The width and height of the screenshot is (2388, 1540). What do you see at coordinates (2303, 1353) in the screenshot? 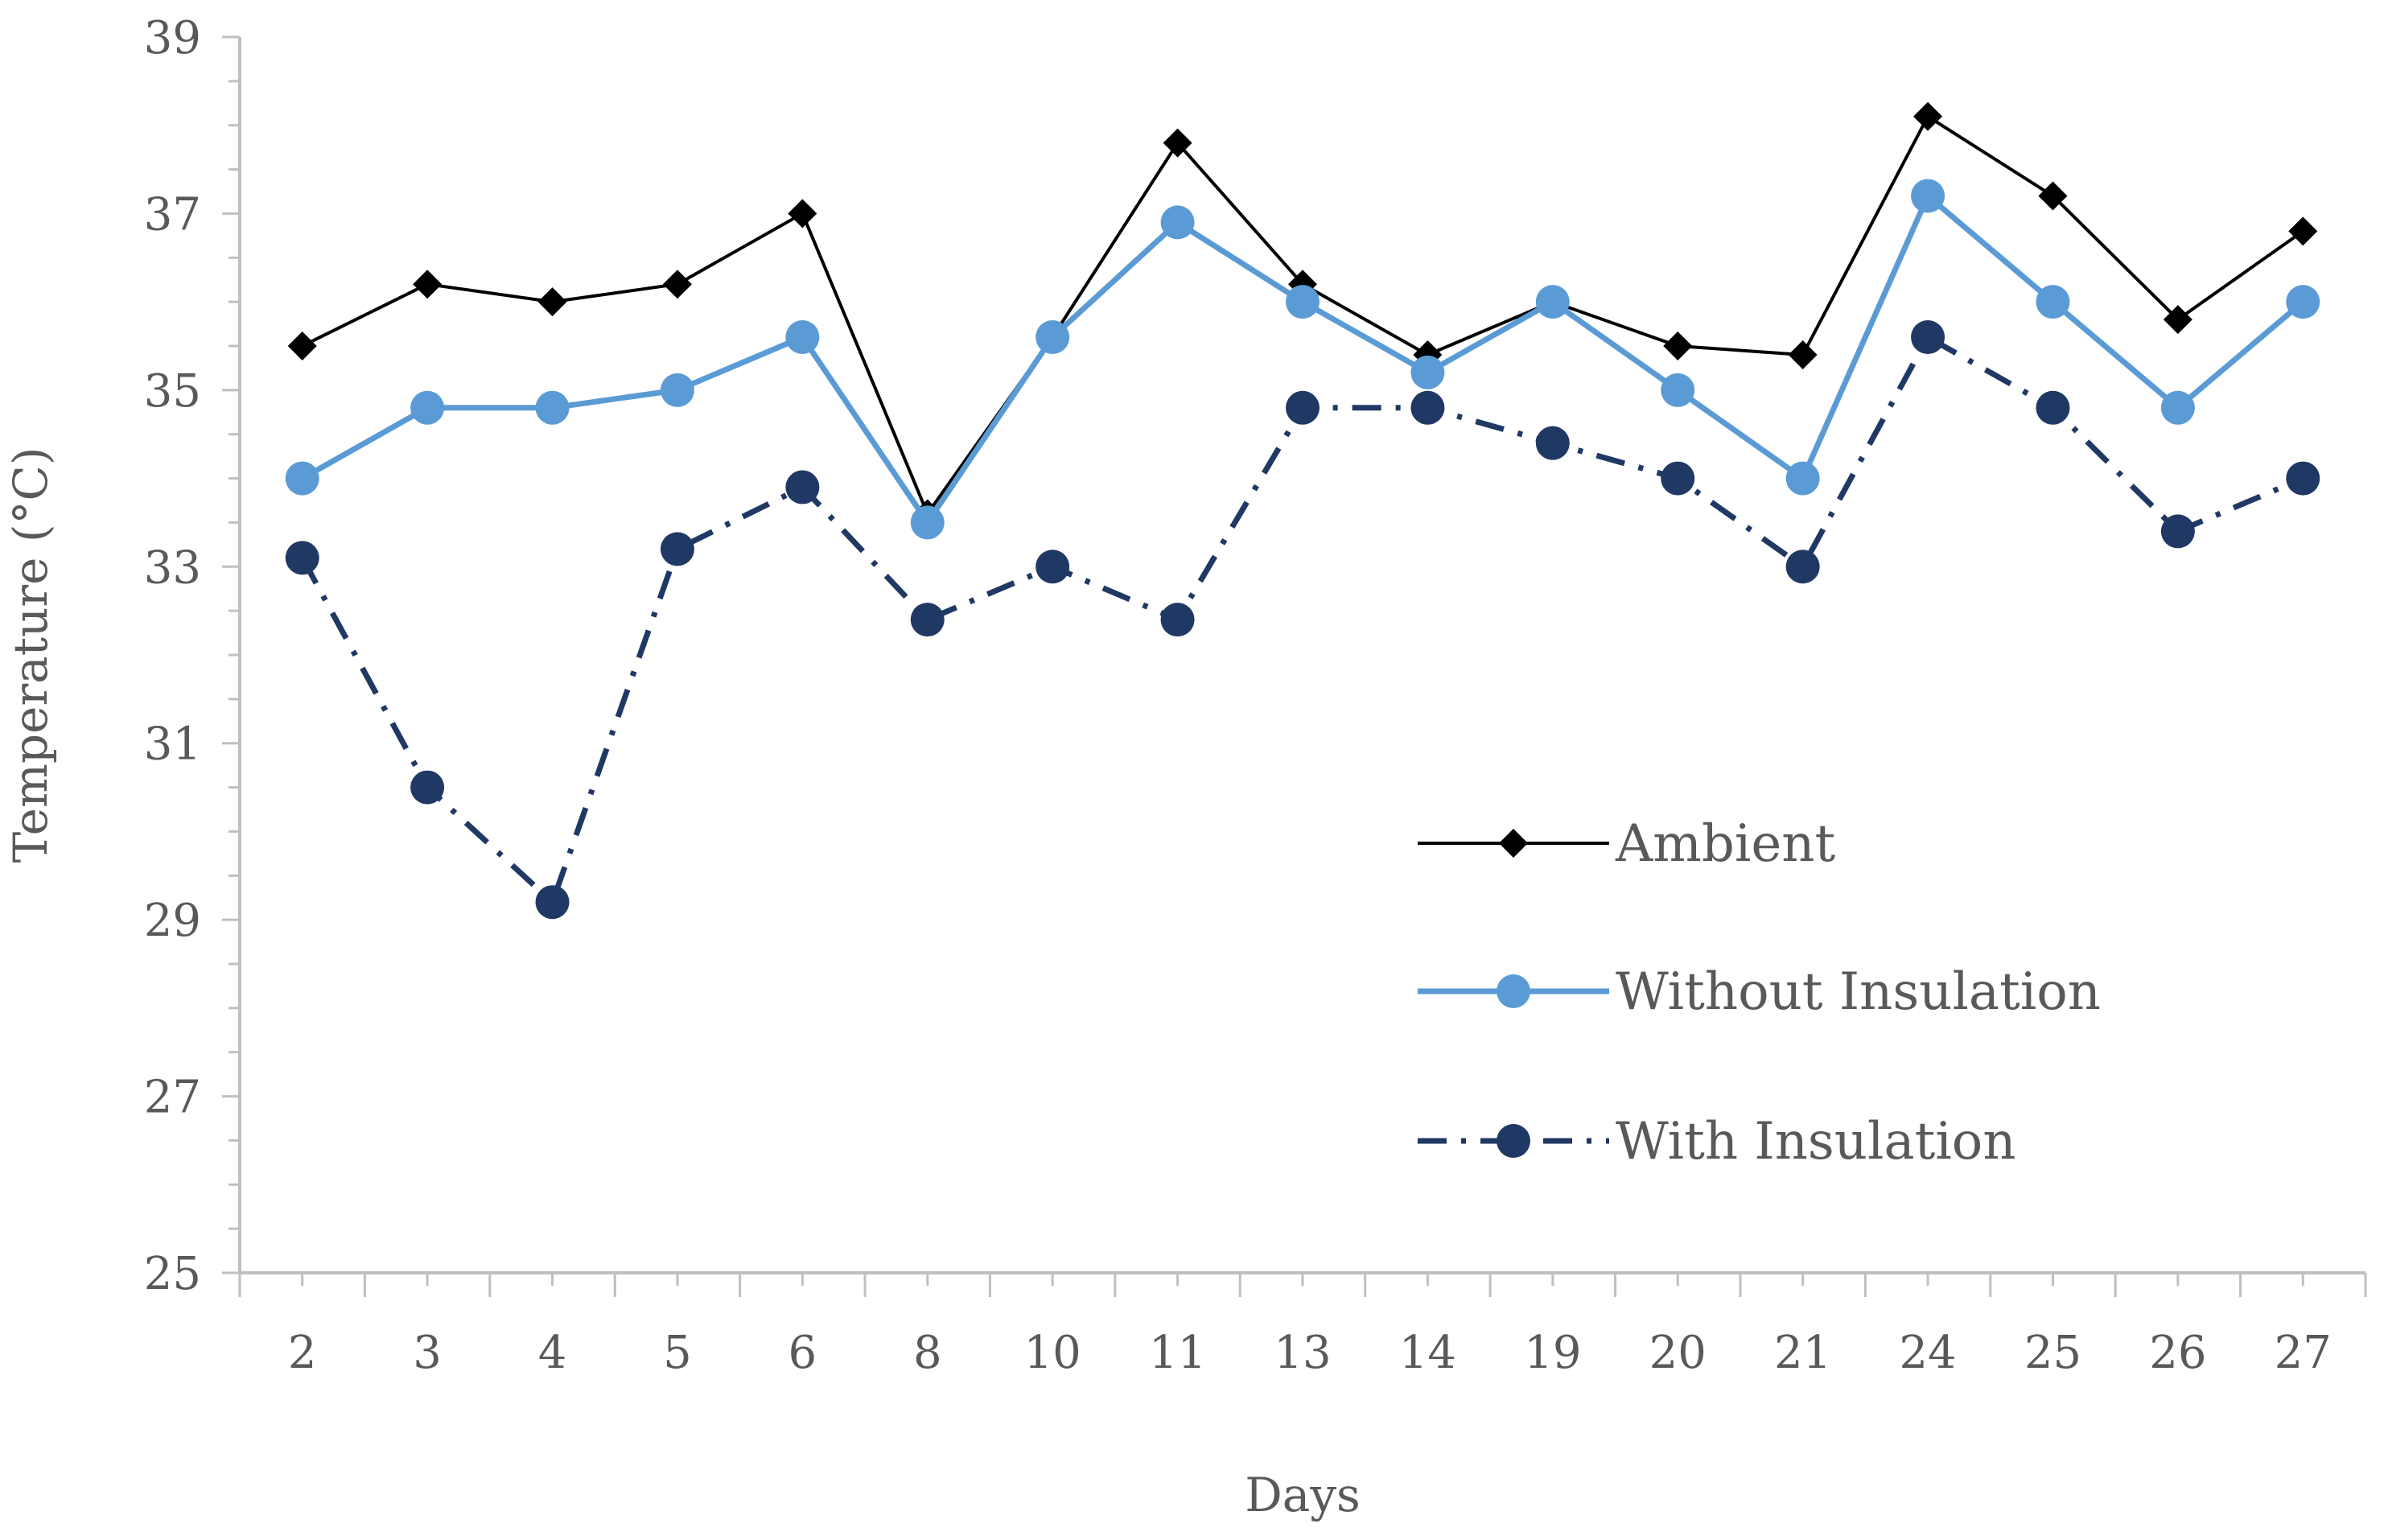
I see `x-tick-label: 27` at bounding box center [2303, 1353].